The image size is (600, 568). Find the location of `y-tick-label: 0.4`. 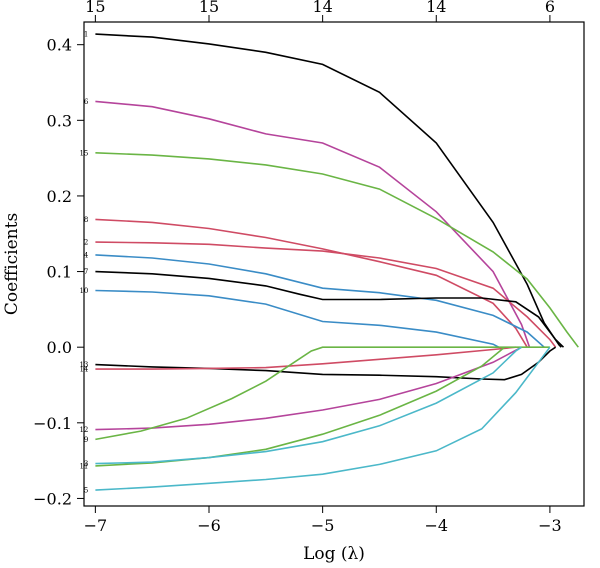

y-tick-label: 0.4 is located at coordinates (59, 45).